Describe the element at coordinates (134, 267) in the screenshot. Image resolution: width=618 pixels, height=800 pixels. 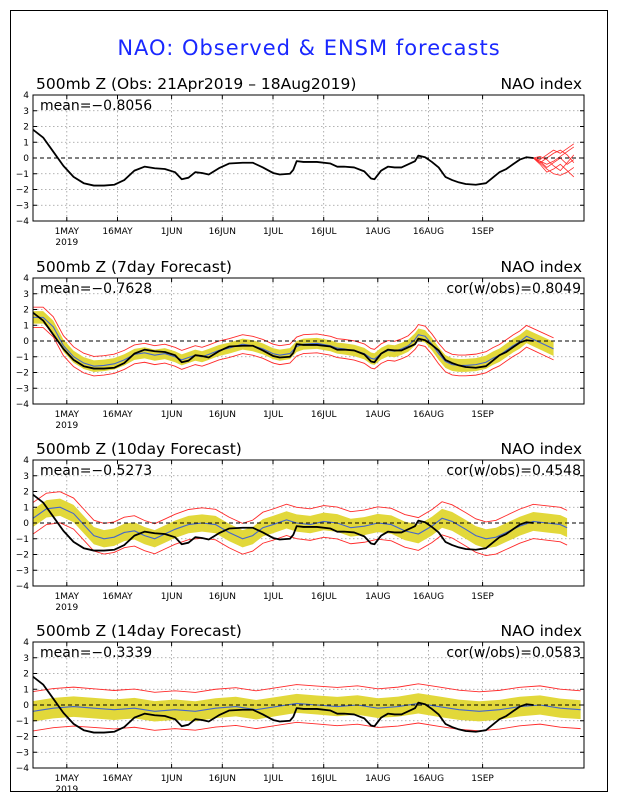
I see `panel-title: 500mb Z (7day Forecast)` at that location.